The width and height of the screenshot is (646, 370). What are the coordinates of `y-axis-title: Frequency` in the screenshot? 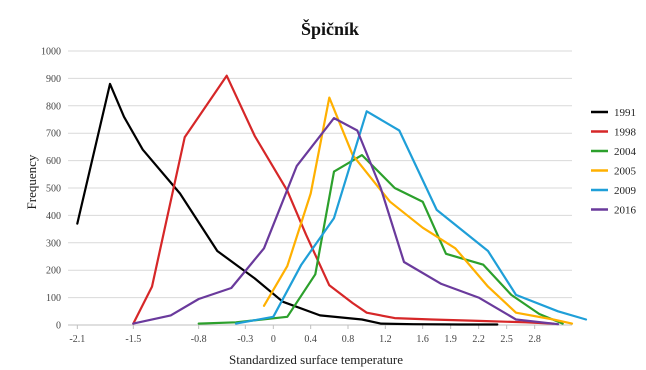 It's located at (31, 181).